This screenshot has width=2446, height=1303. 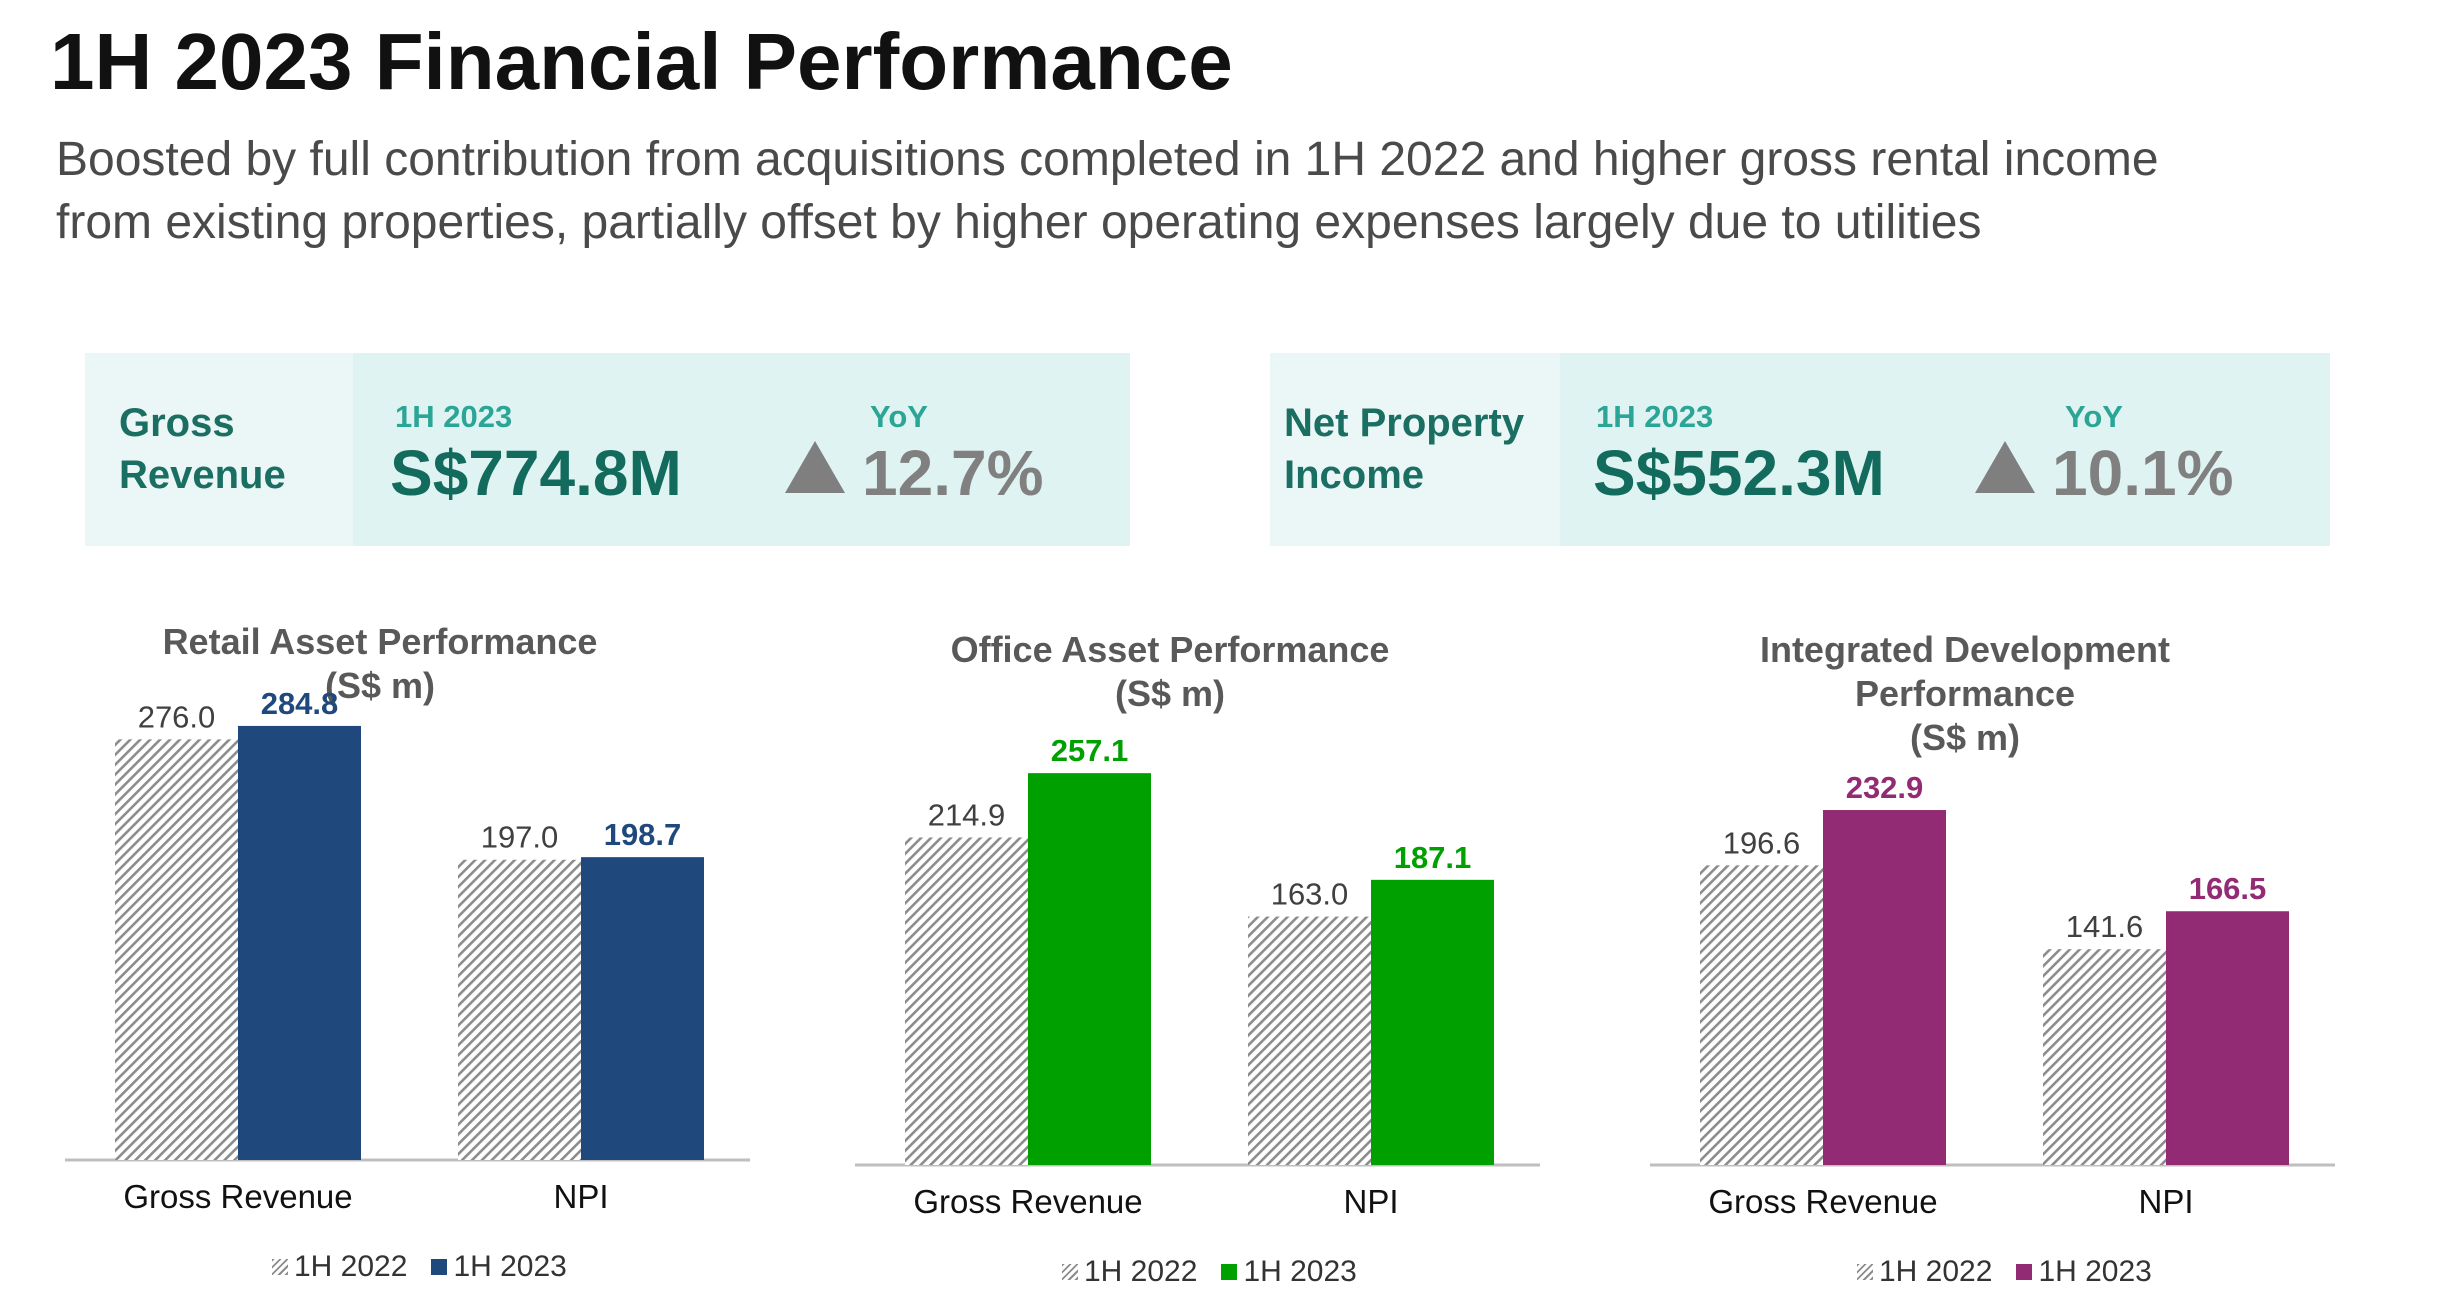 I want to click on kpi-label: Net Property Income, so click(x=1404, y=449).